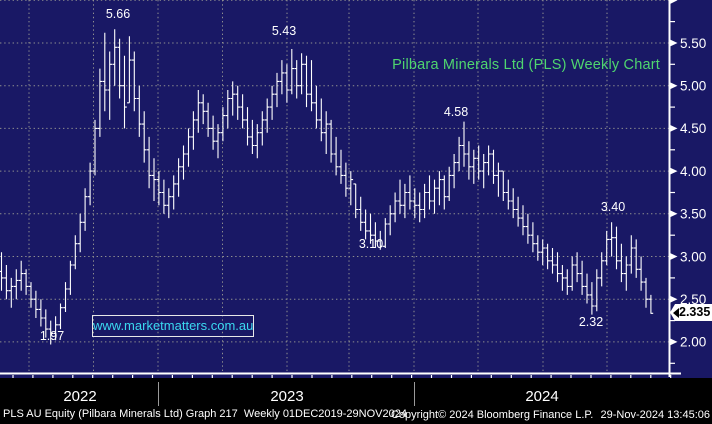  I want to click on price-label-4.58: 4.58, so click(456, 112).